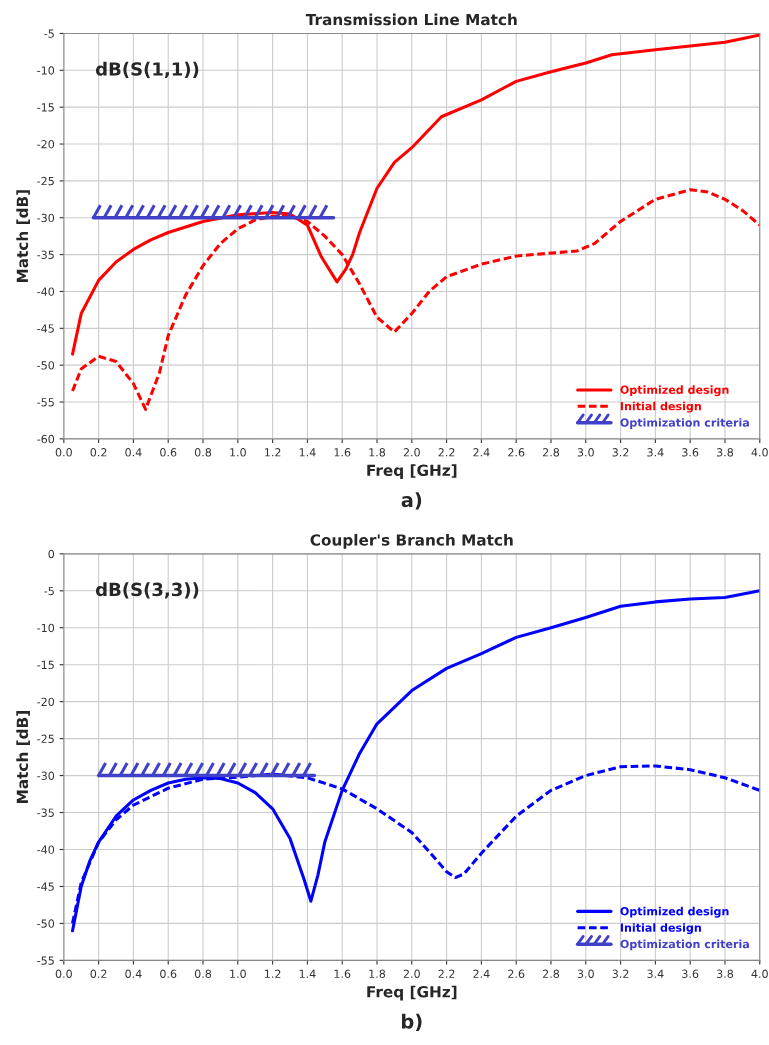 Image resolution: width=769 pixels, height=1045 pixels. Describe the element at coordinates (412, 1022) in the screenshot. I see `text: b)` at that location.